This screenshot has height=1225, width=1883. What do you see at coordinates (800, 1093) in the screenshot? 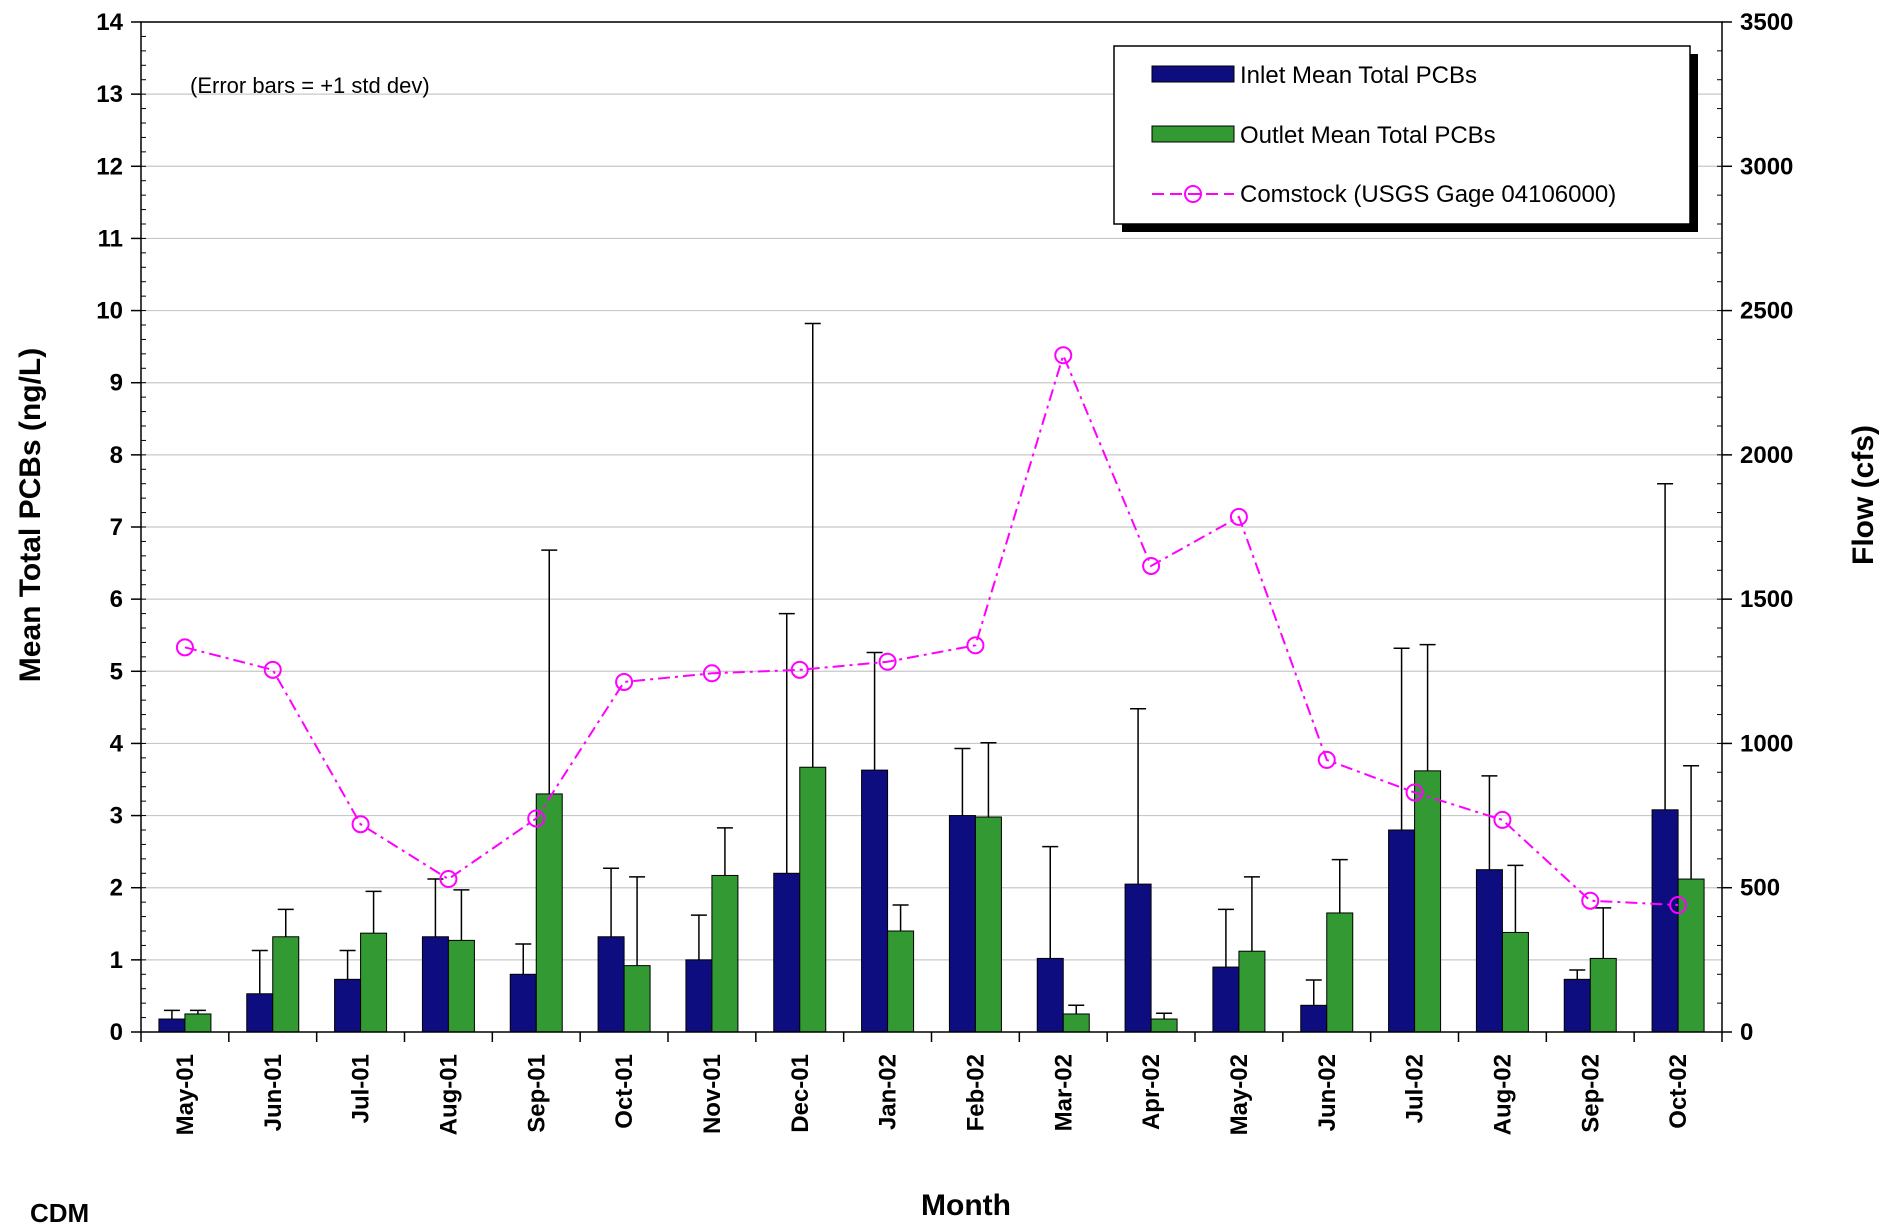
I see `x-tick-label: Dec-01` at bounding box center [800, 1093].